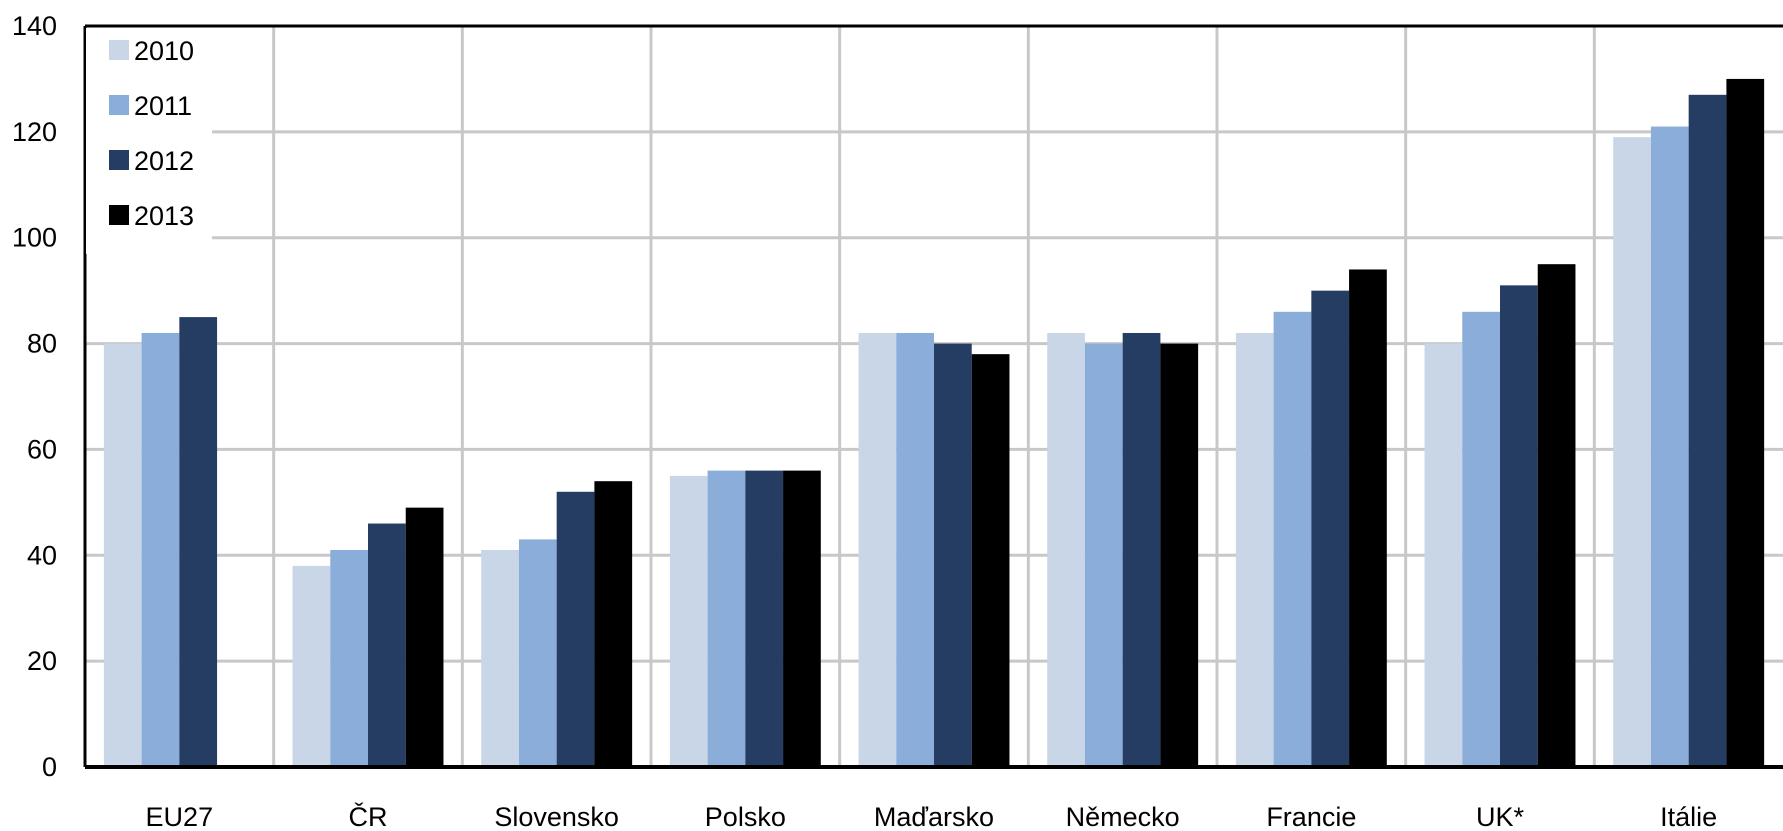 This screenshot has width=1783, height=831. I want to click on legend: 2010 2011 2012 2013, so click(149, 141).